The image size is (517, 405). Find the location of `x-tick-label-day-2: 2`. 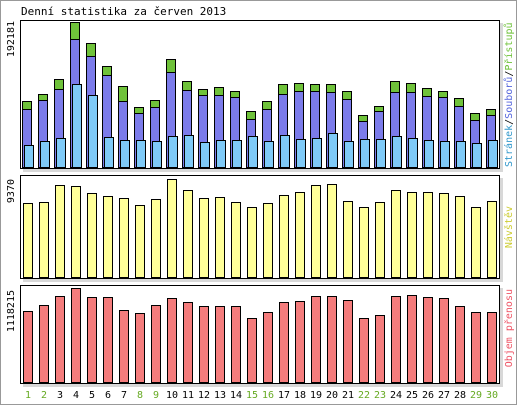

x-tick-label-day-2: 2 is located at coordinates (44, 395).